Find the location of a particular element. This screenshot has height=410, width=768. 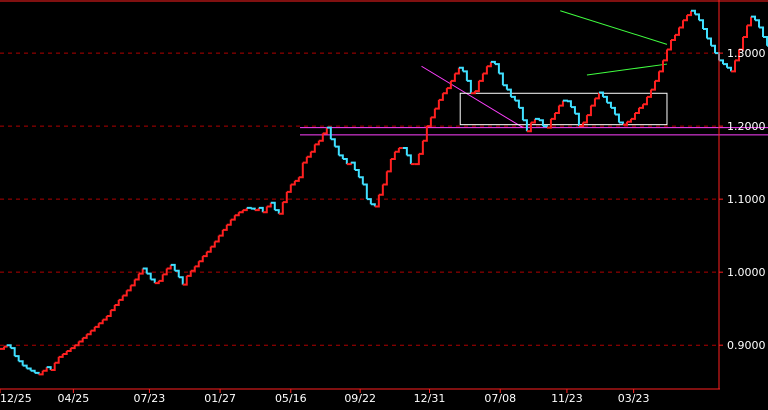

y-tick-label: 1.2000 is located at coordinates (746, 126).